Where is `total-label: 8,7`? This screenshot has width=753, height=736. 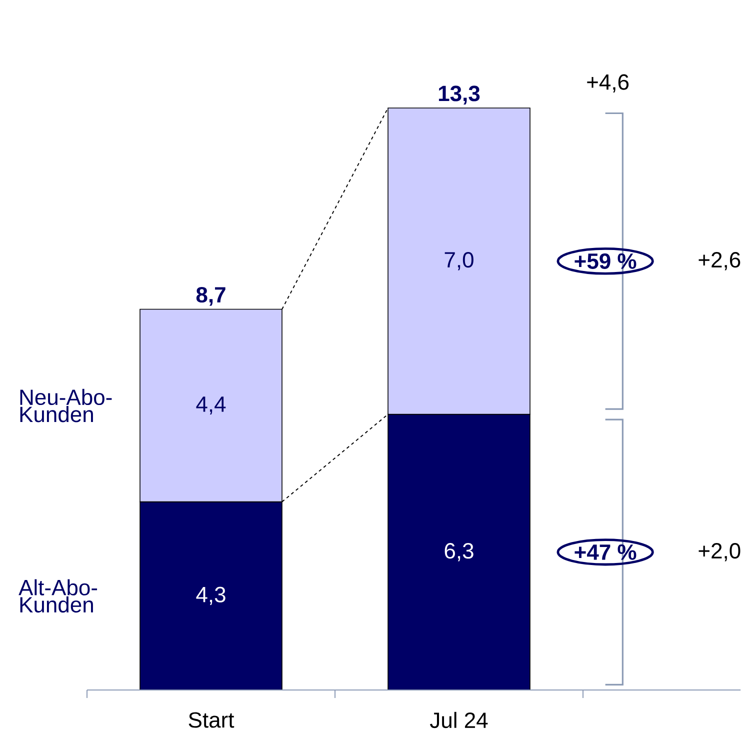 total-label: 8,7 is located at coordinates (211, 296).